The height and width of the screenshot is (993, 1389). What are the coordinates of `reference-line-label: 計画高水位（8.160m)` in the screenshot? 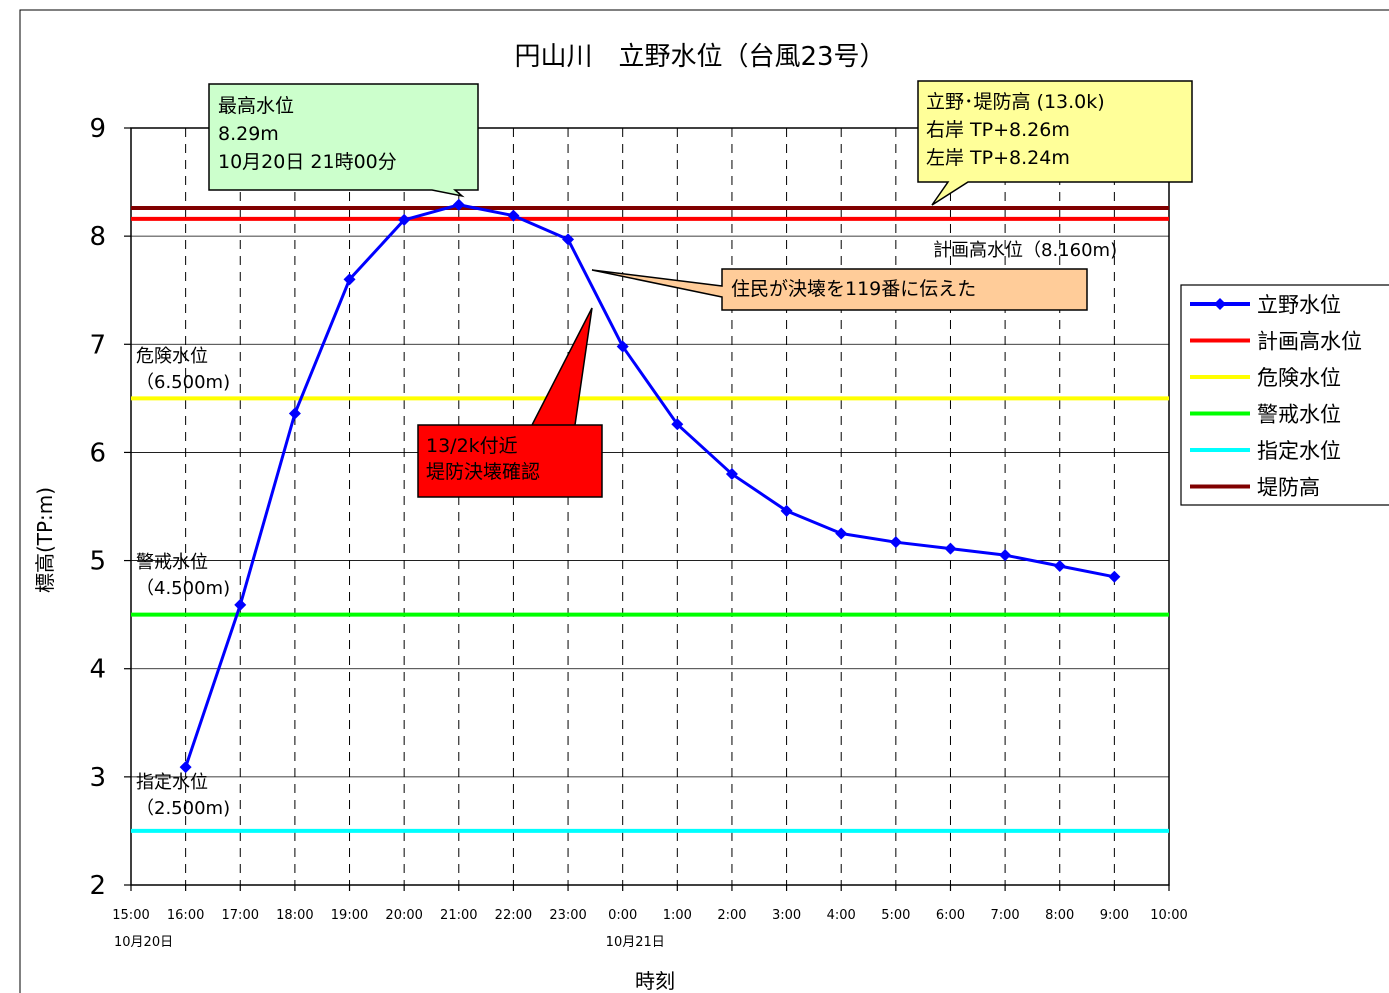 It's located at (1025, 250).